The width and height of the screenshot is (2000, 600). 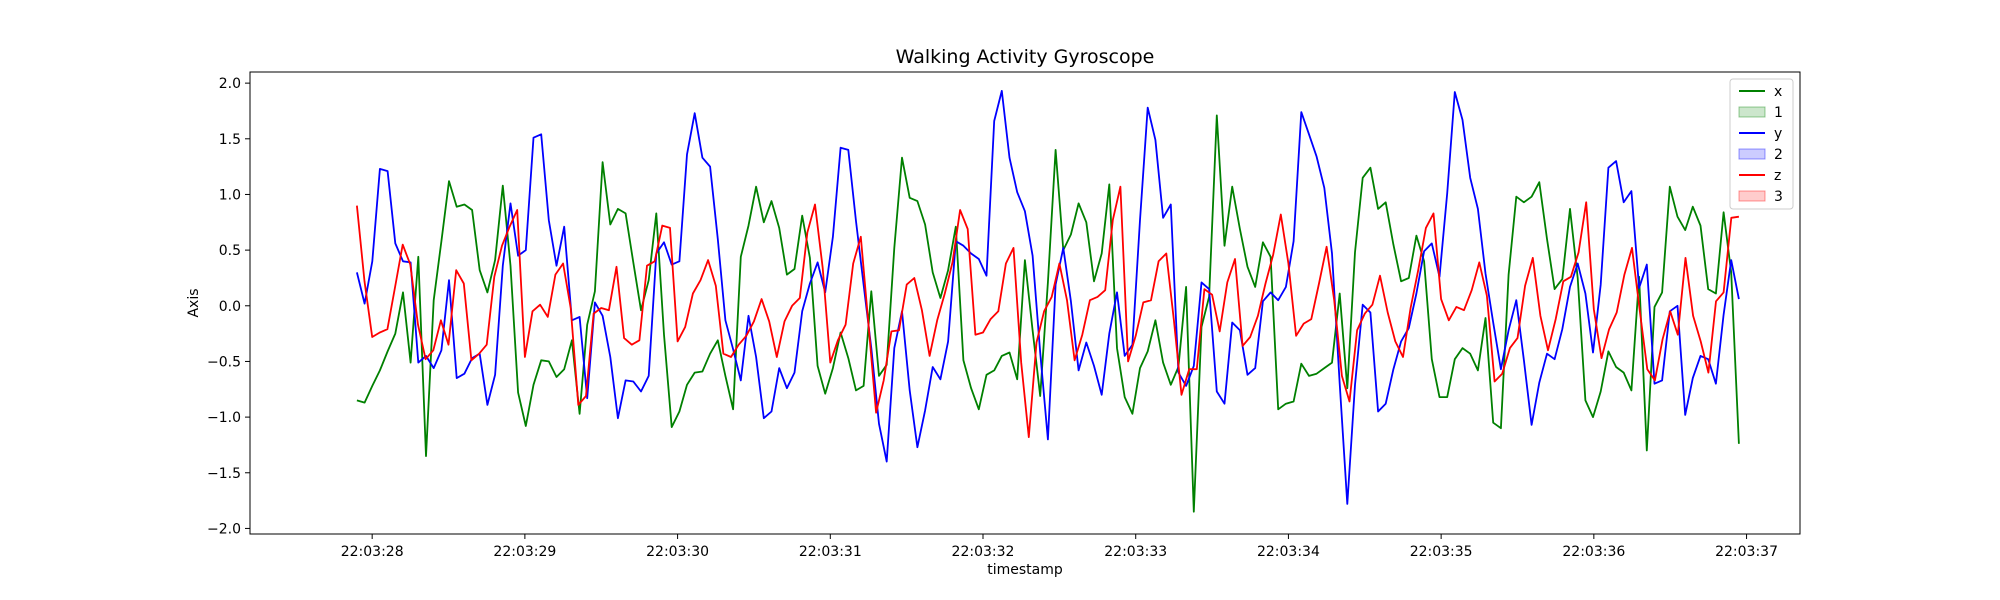 I want to click on x-tick-label: 22:03:34, so click(x=1288, y=552).